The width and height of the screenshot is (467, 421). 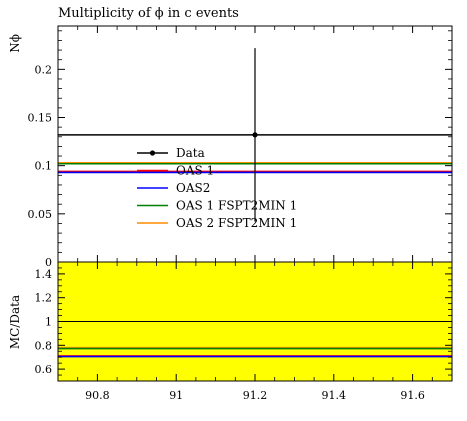 What do you see at coordinates (334, 395) in the screenshot?
I see `xtick-label: 91.4` at bounding box center [334, 395].